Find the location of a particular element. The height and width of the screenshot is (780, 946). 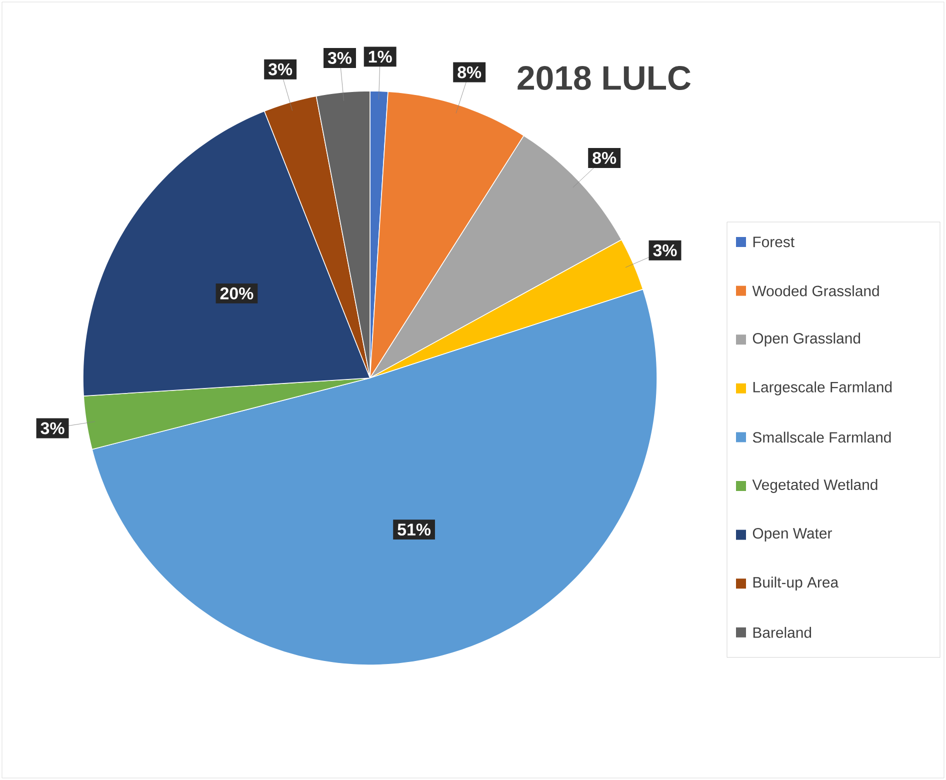

legend-label: Open Grassland is located at coordinates (806, 339).